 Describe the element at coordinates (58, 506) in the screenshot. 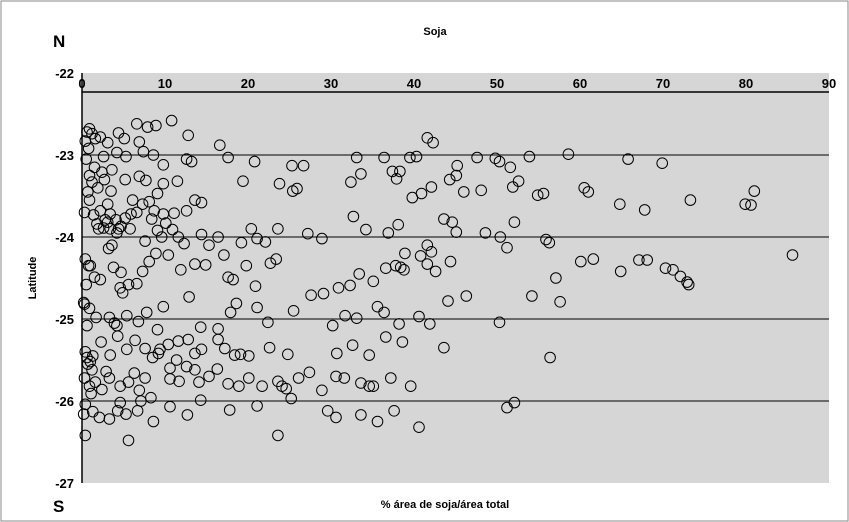

I see `south-label: S` at that location.